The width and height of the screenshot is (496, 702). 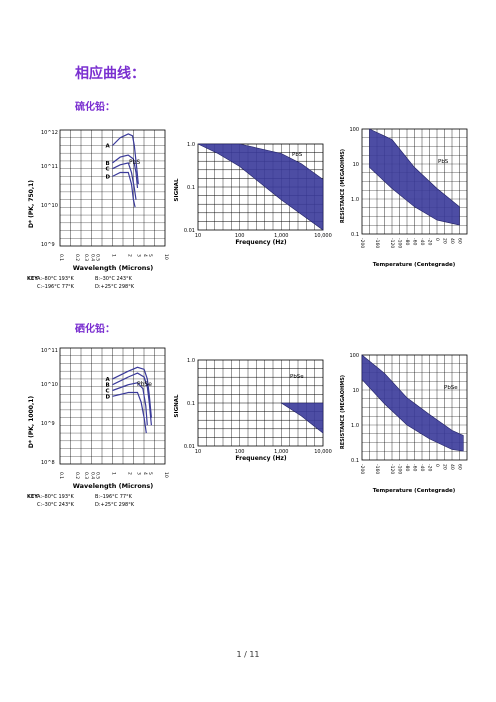 I want to click on x-tick-label: 3, so click(x=139, y=473).